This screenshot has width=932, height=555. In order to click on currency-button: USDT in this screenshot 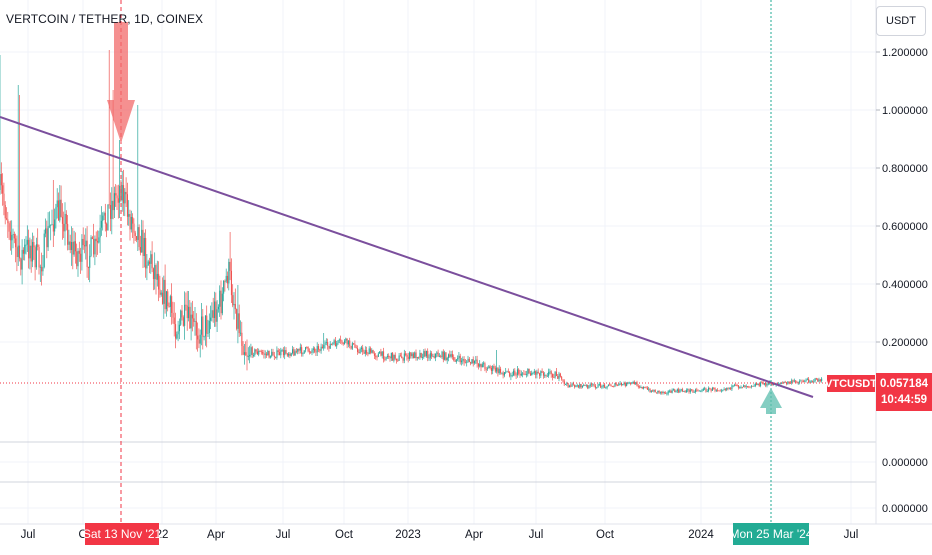, I will do `click(901, 21)`.